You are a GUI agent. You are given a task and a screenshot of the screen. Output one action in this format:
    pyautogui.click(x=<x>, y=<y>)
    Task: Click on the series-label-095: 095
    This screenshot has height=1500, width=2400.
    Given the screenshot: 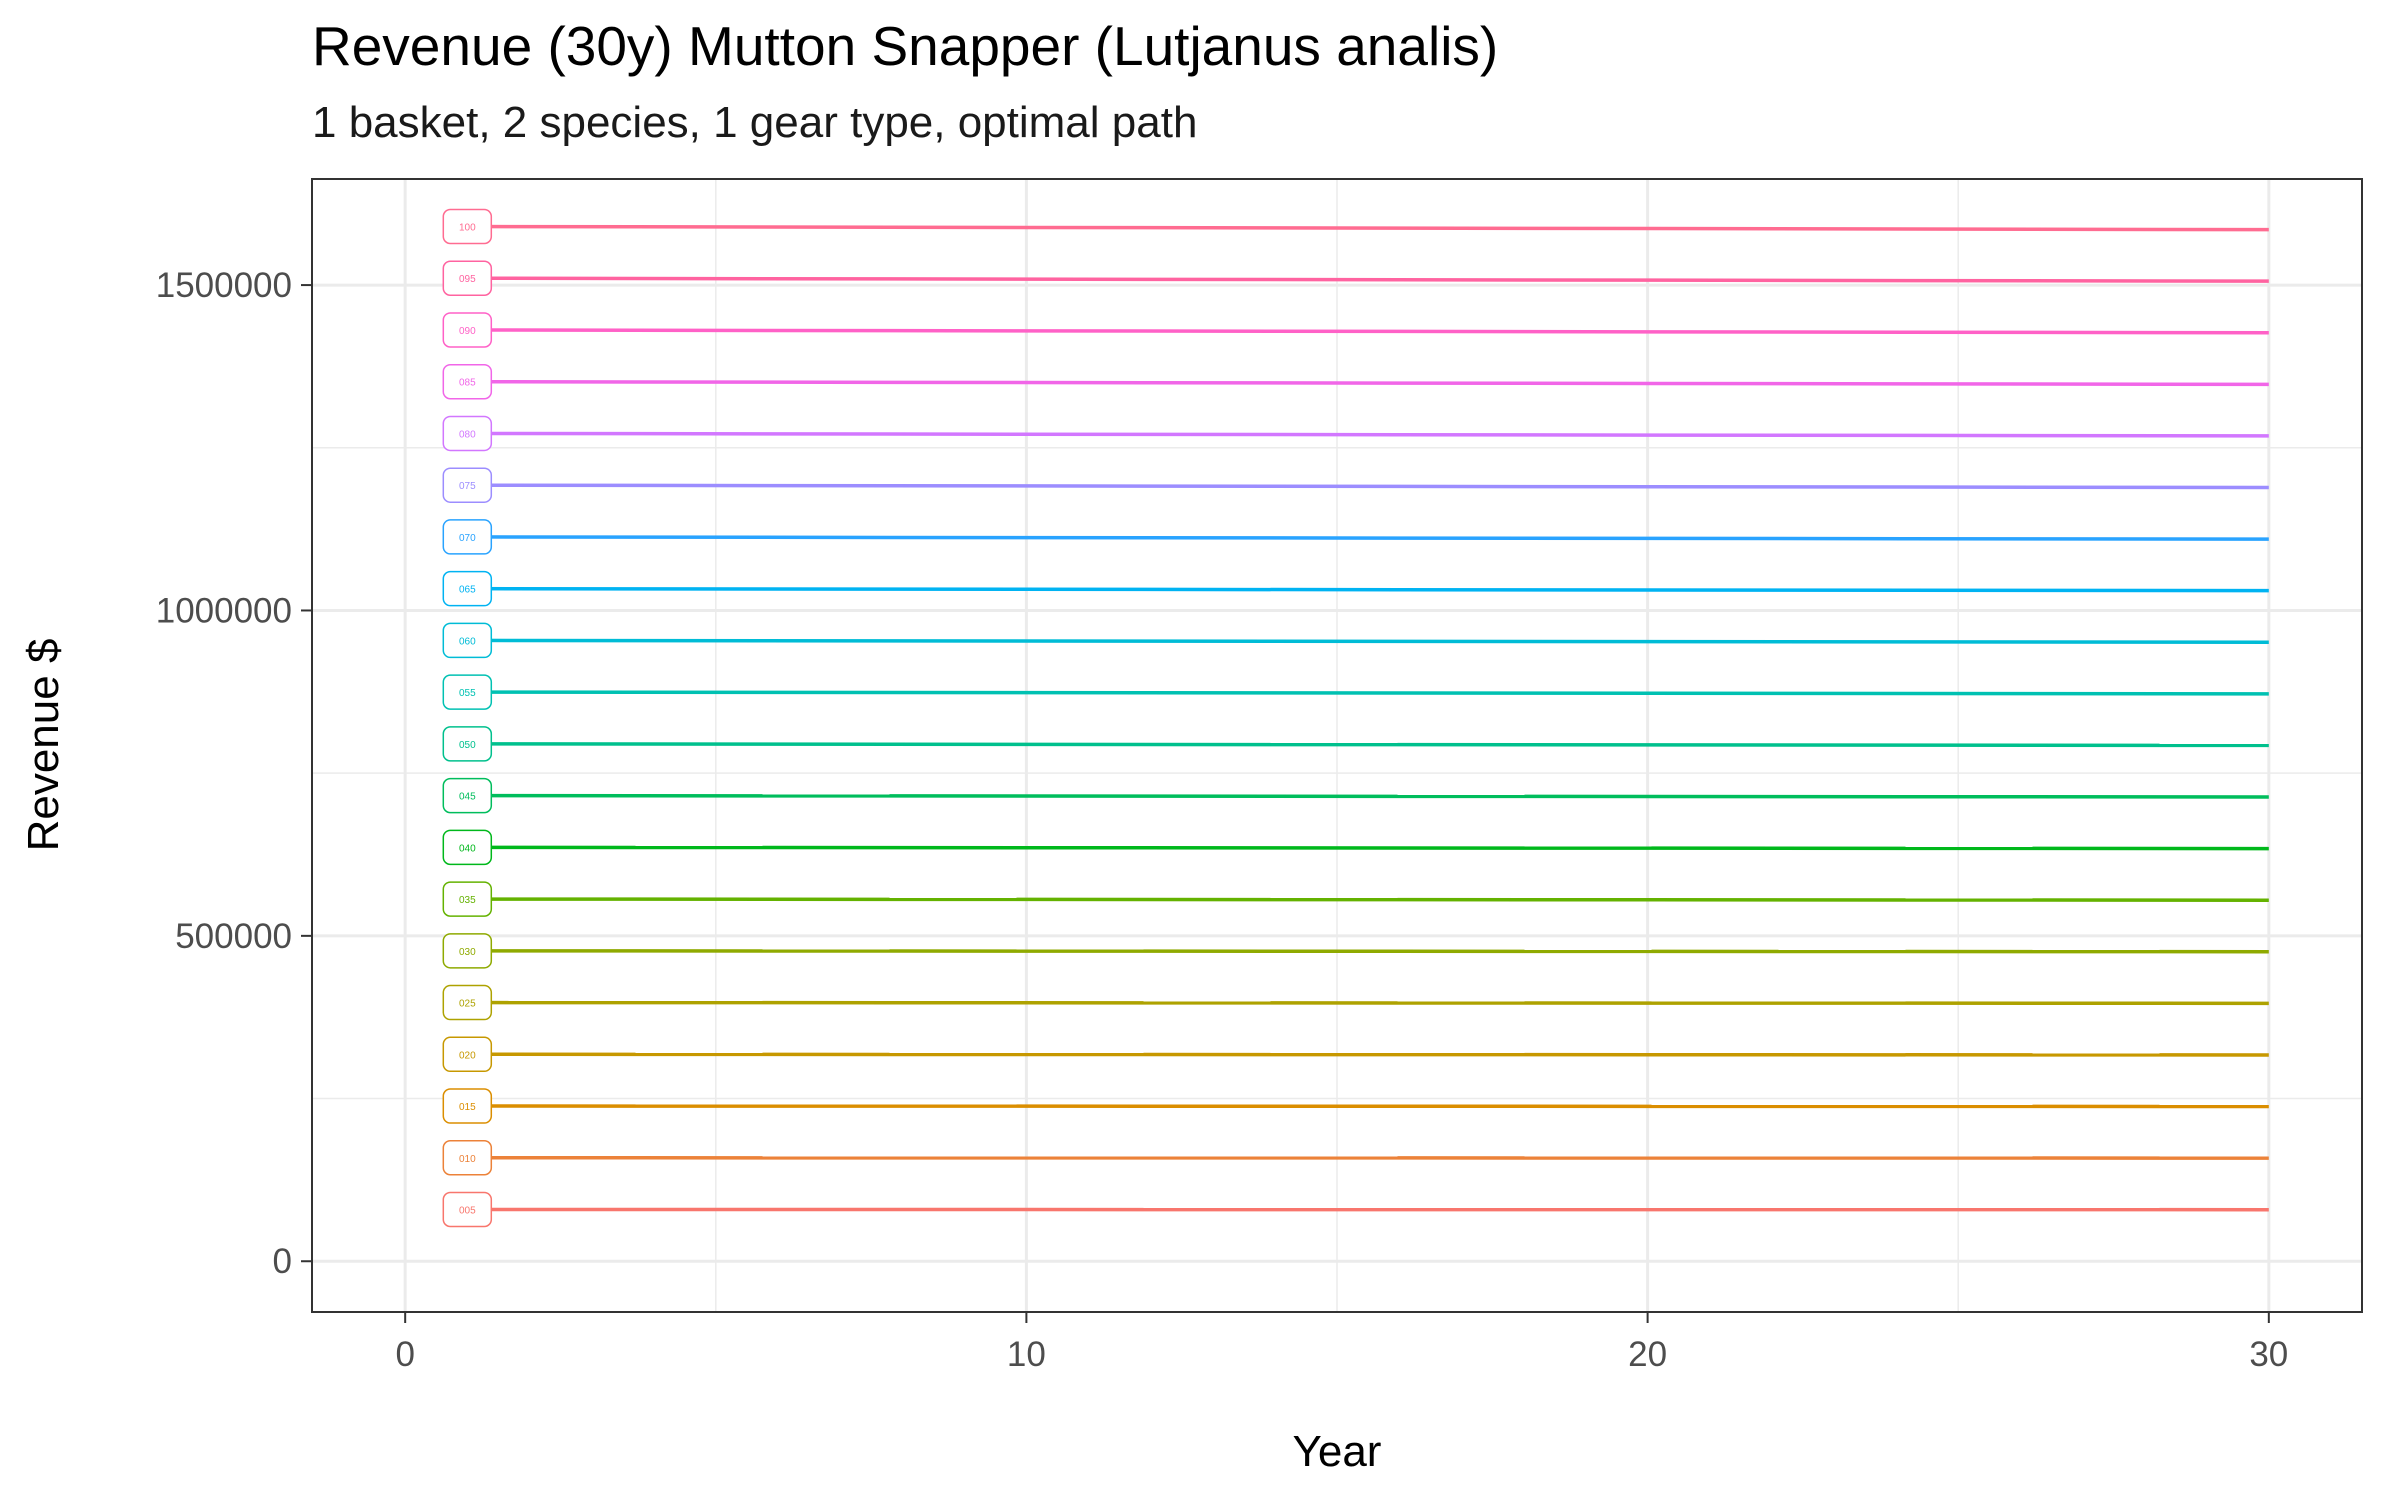 What is the action you would take?
    pyautogui.click(x=467, y=279)
    